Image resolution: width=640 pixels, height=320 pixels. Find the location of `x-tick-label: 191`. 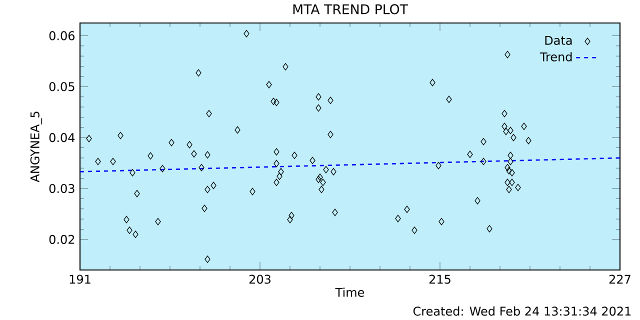

x-tick-label: 191 is located at coordinates (80, 279).